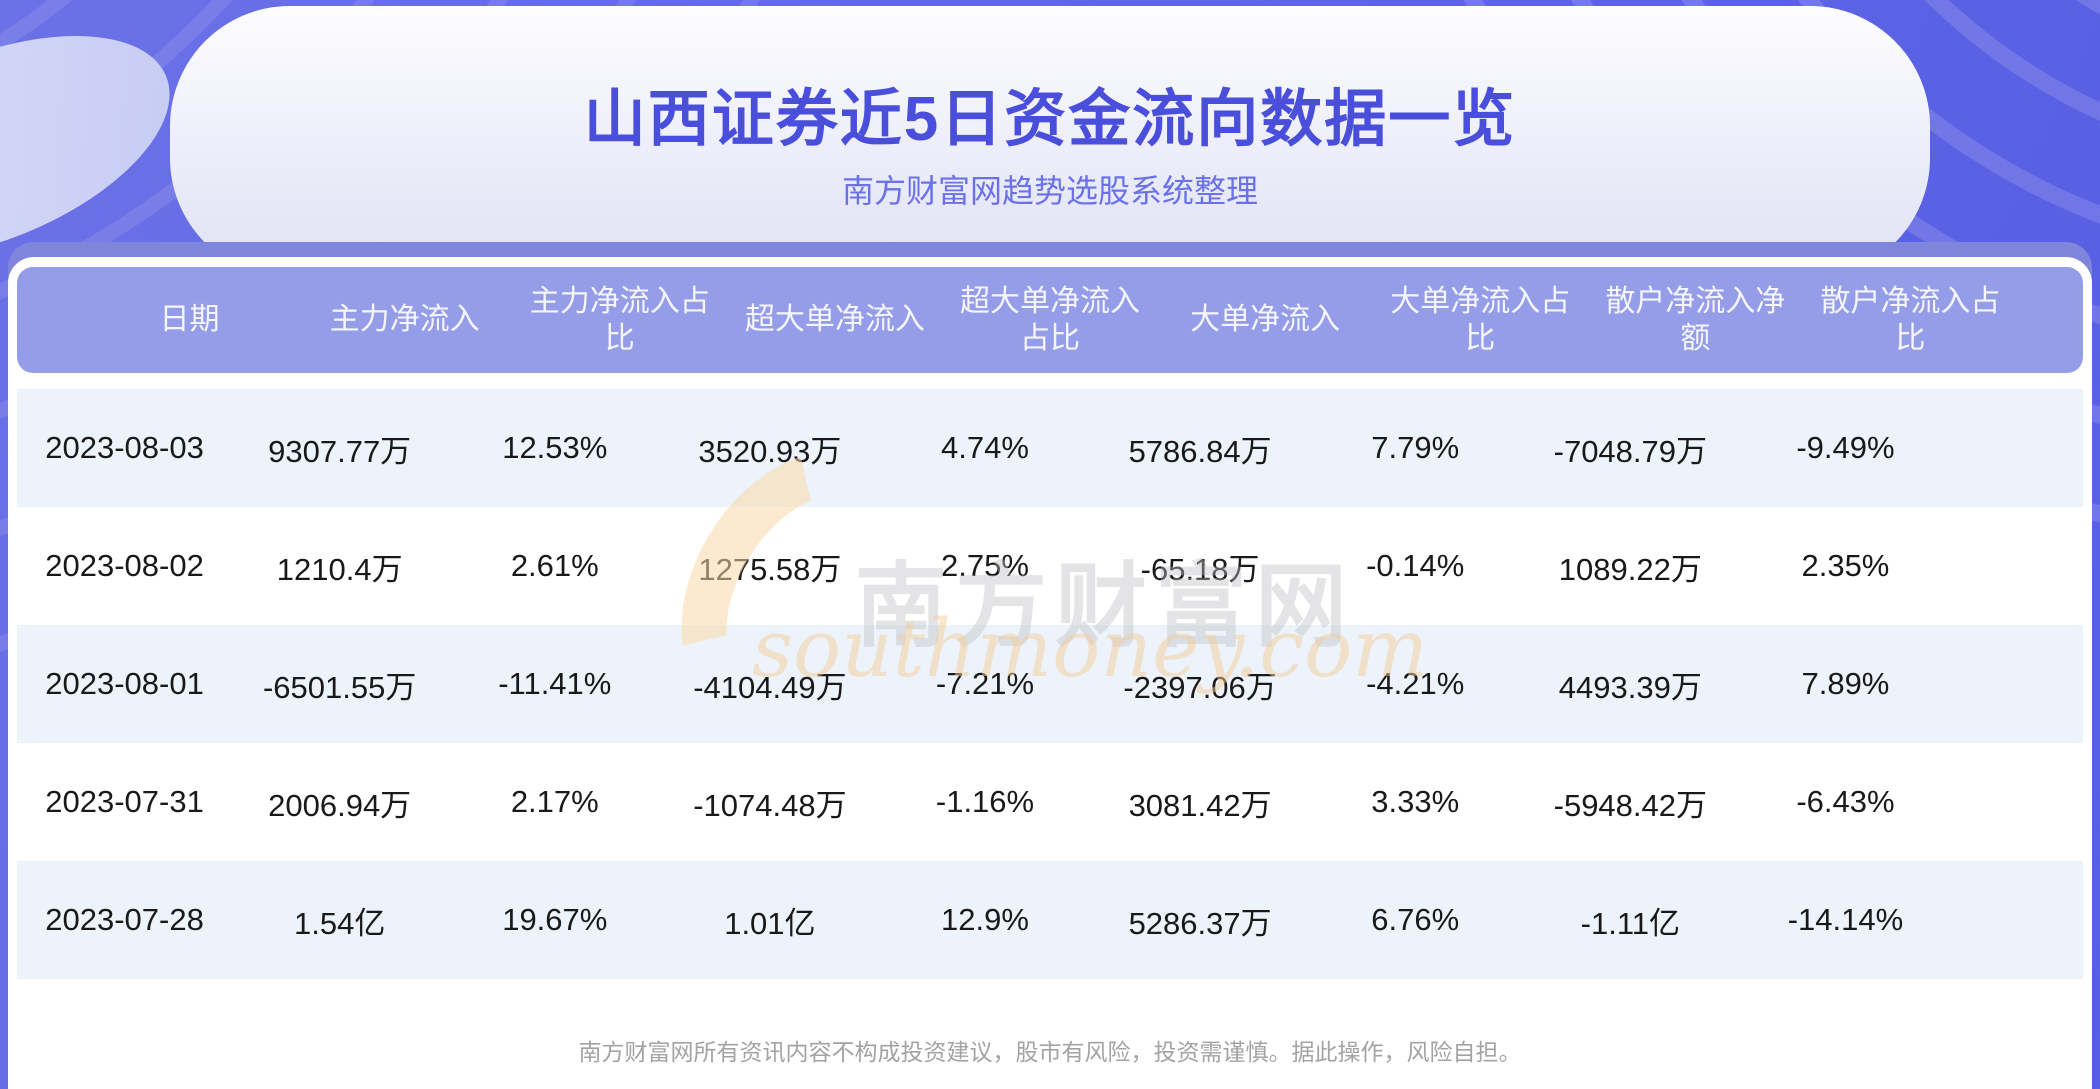 This screenshot has width=2100, height=1089. I want to click on col-header-xl-order-net-inflow-pct: 超大单净流入占比, so click(1049, 320).